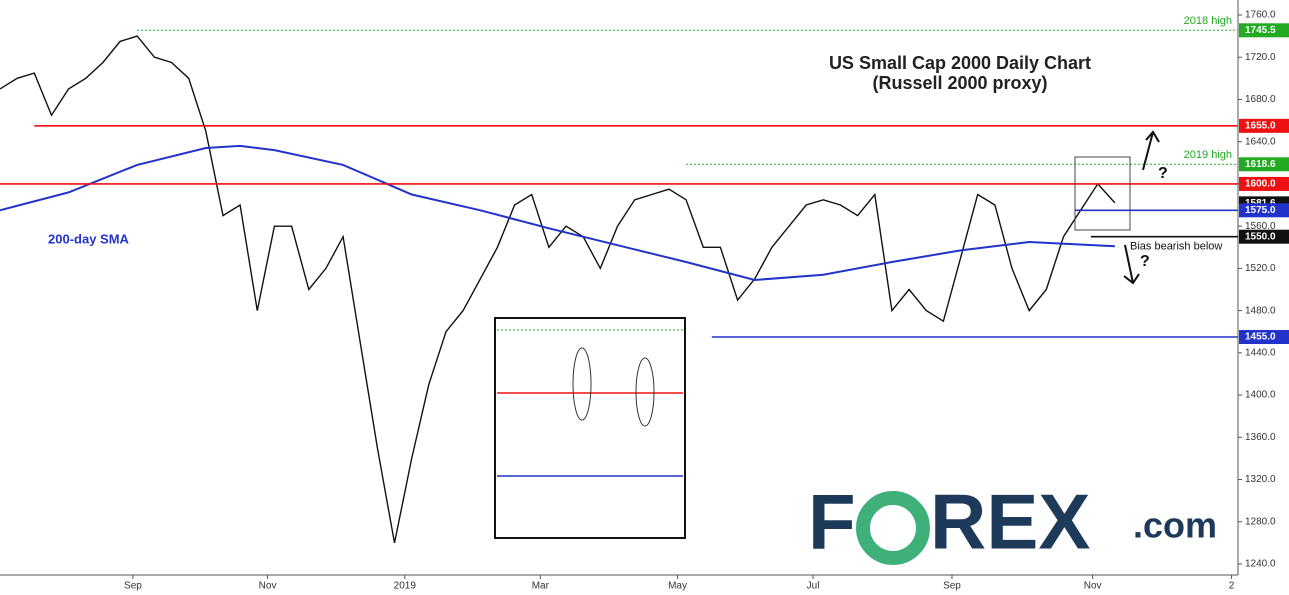  Describe the element at coordinates (1102, 193) in the screenshot. I see `highlight-box` at that location.